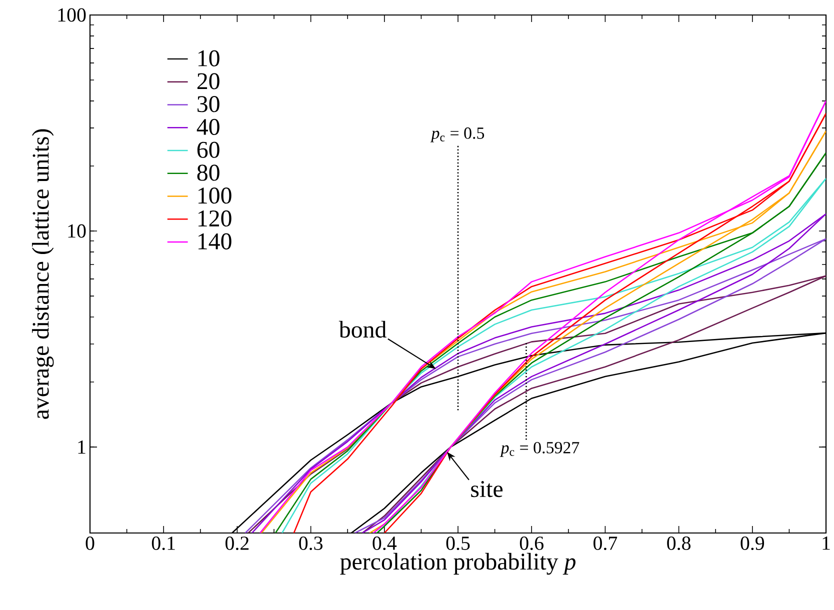  Describe the element at coordinates (215, 241) in the screenshot. I see `legend-label: 140` at that location.